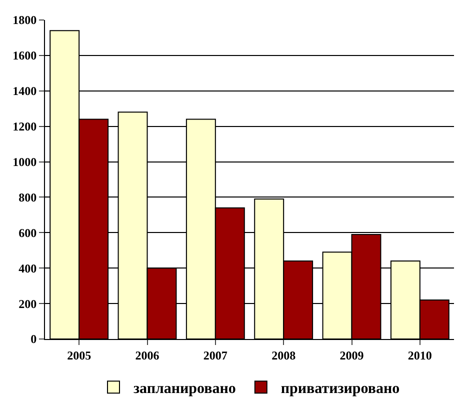  I want to click on y-tick-label: 1400, so click(24, 91).